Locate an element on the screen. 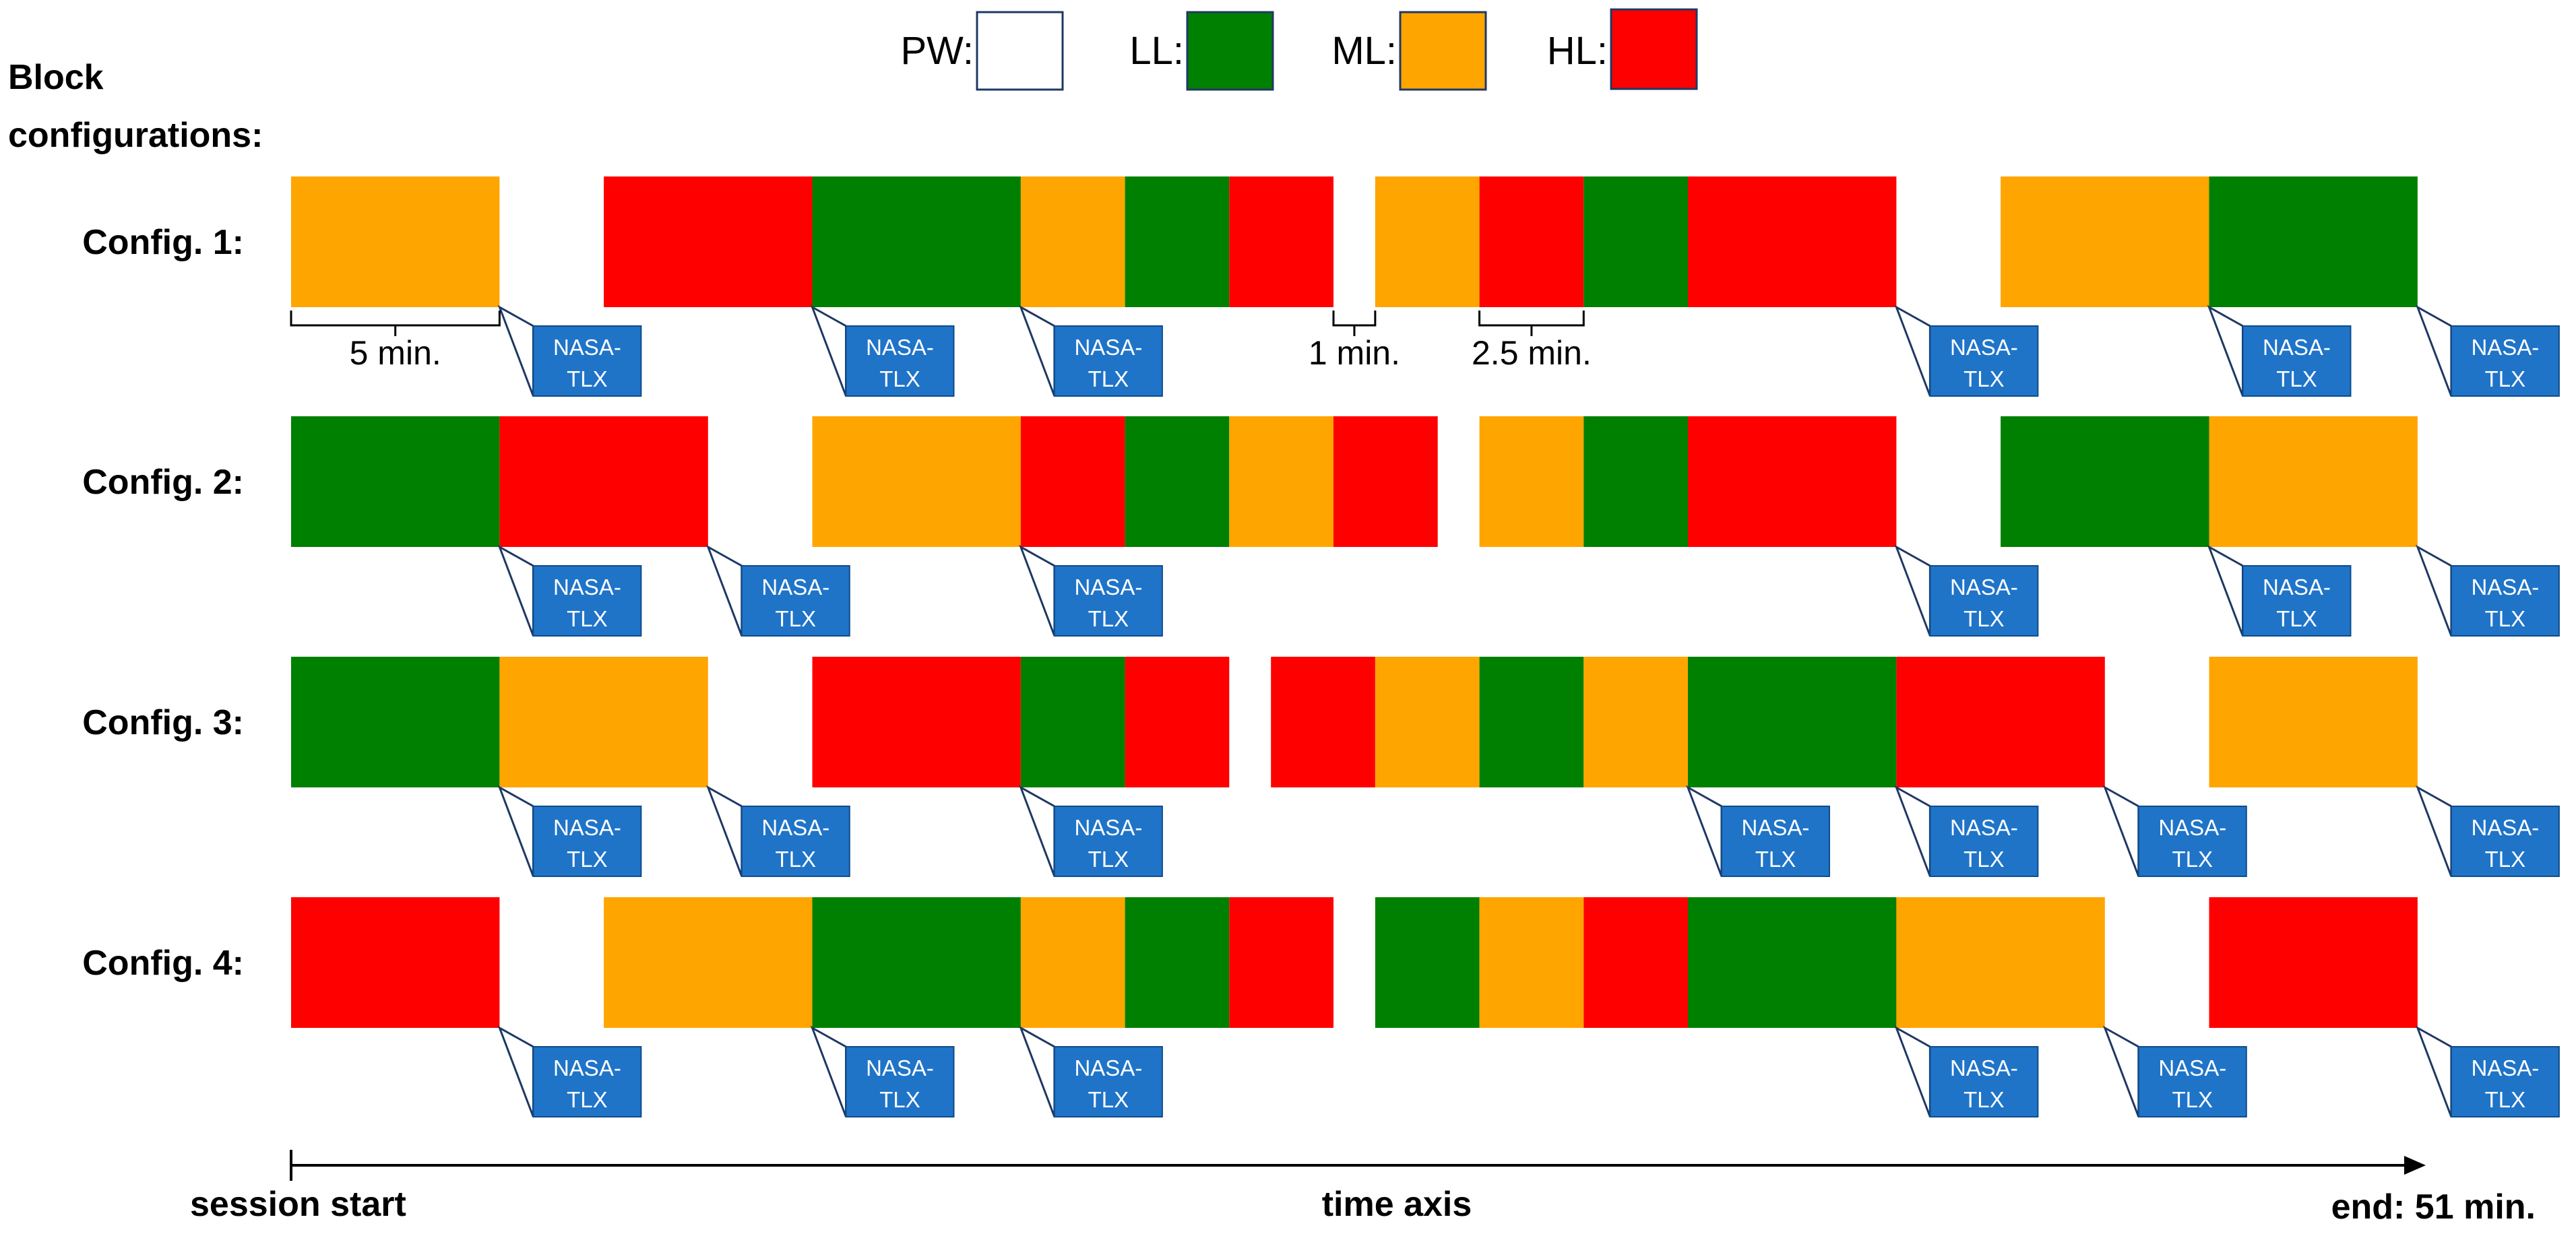 The height and width of the screenshot is (1234, 2576). legend-label-ml: ML: is located at coordinates (1364, 51).